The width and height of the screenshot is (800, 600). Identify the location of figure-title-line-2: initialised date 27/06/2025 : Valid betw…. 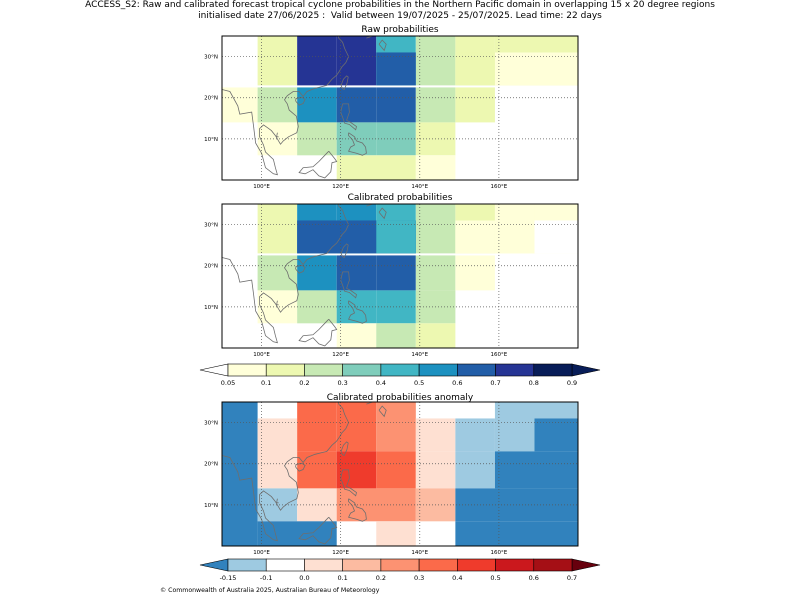
(400, 15).